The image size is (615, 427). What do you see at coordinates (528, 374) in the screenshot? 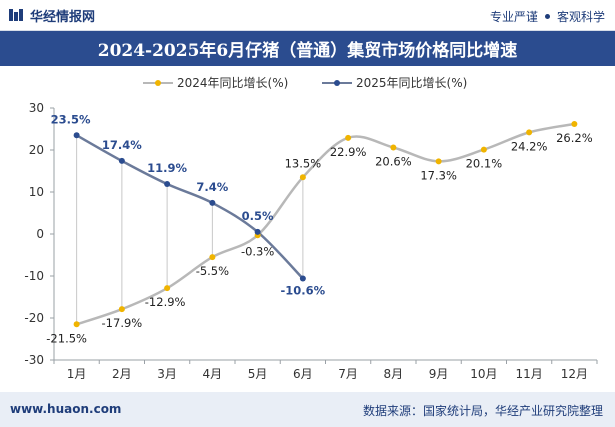
I see `x-tick-label: 11月` at bounding box center [528, 374].